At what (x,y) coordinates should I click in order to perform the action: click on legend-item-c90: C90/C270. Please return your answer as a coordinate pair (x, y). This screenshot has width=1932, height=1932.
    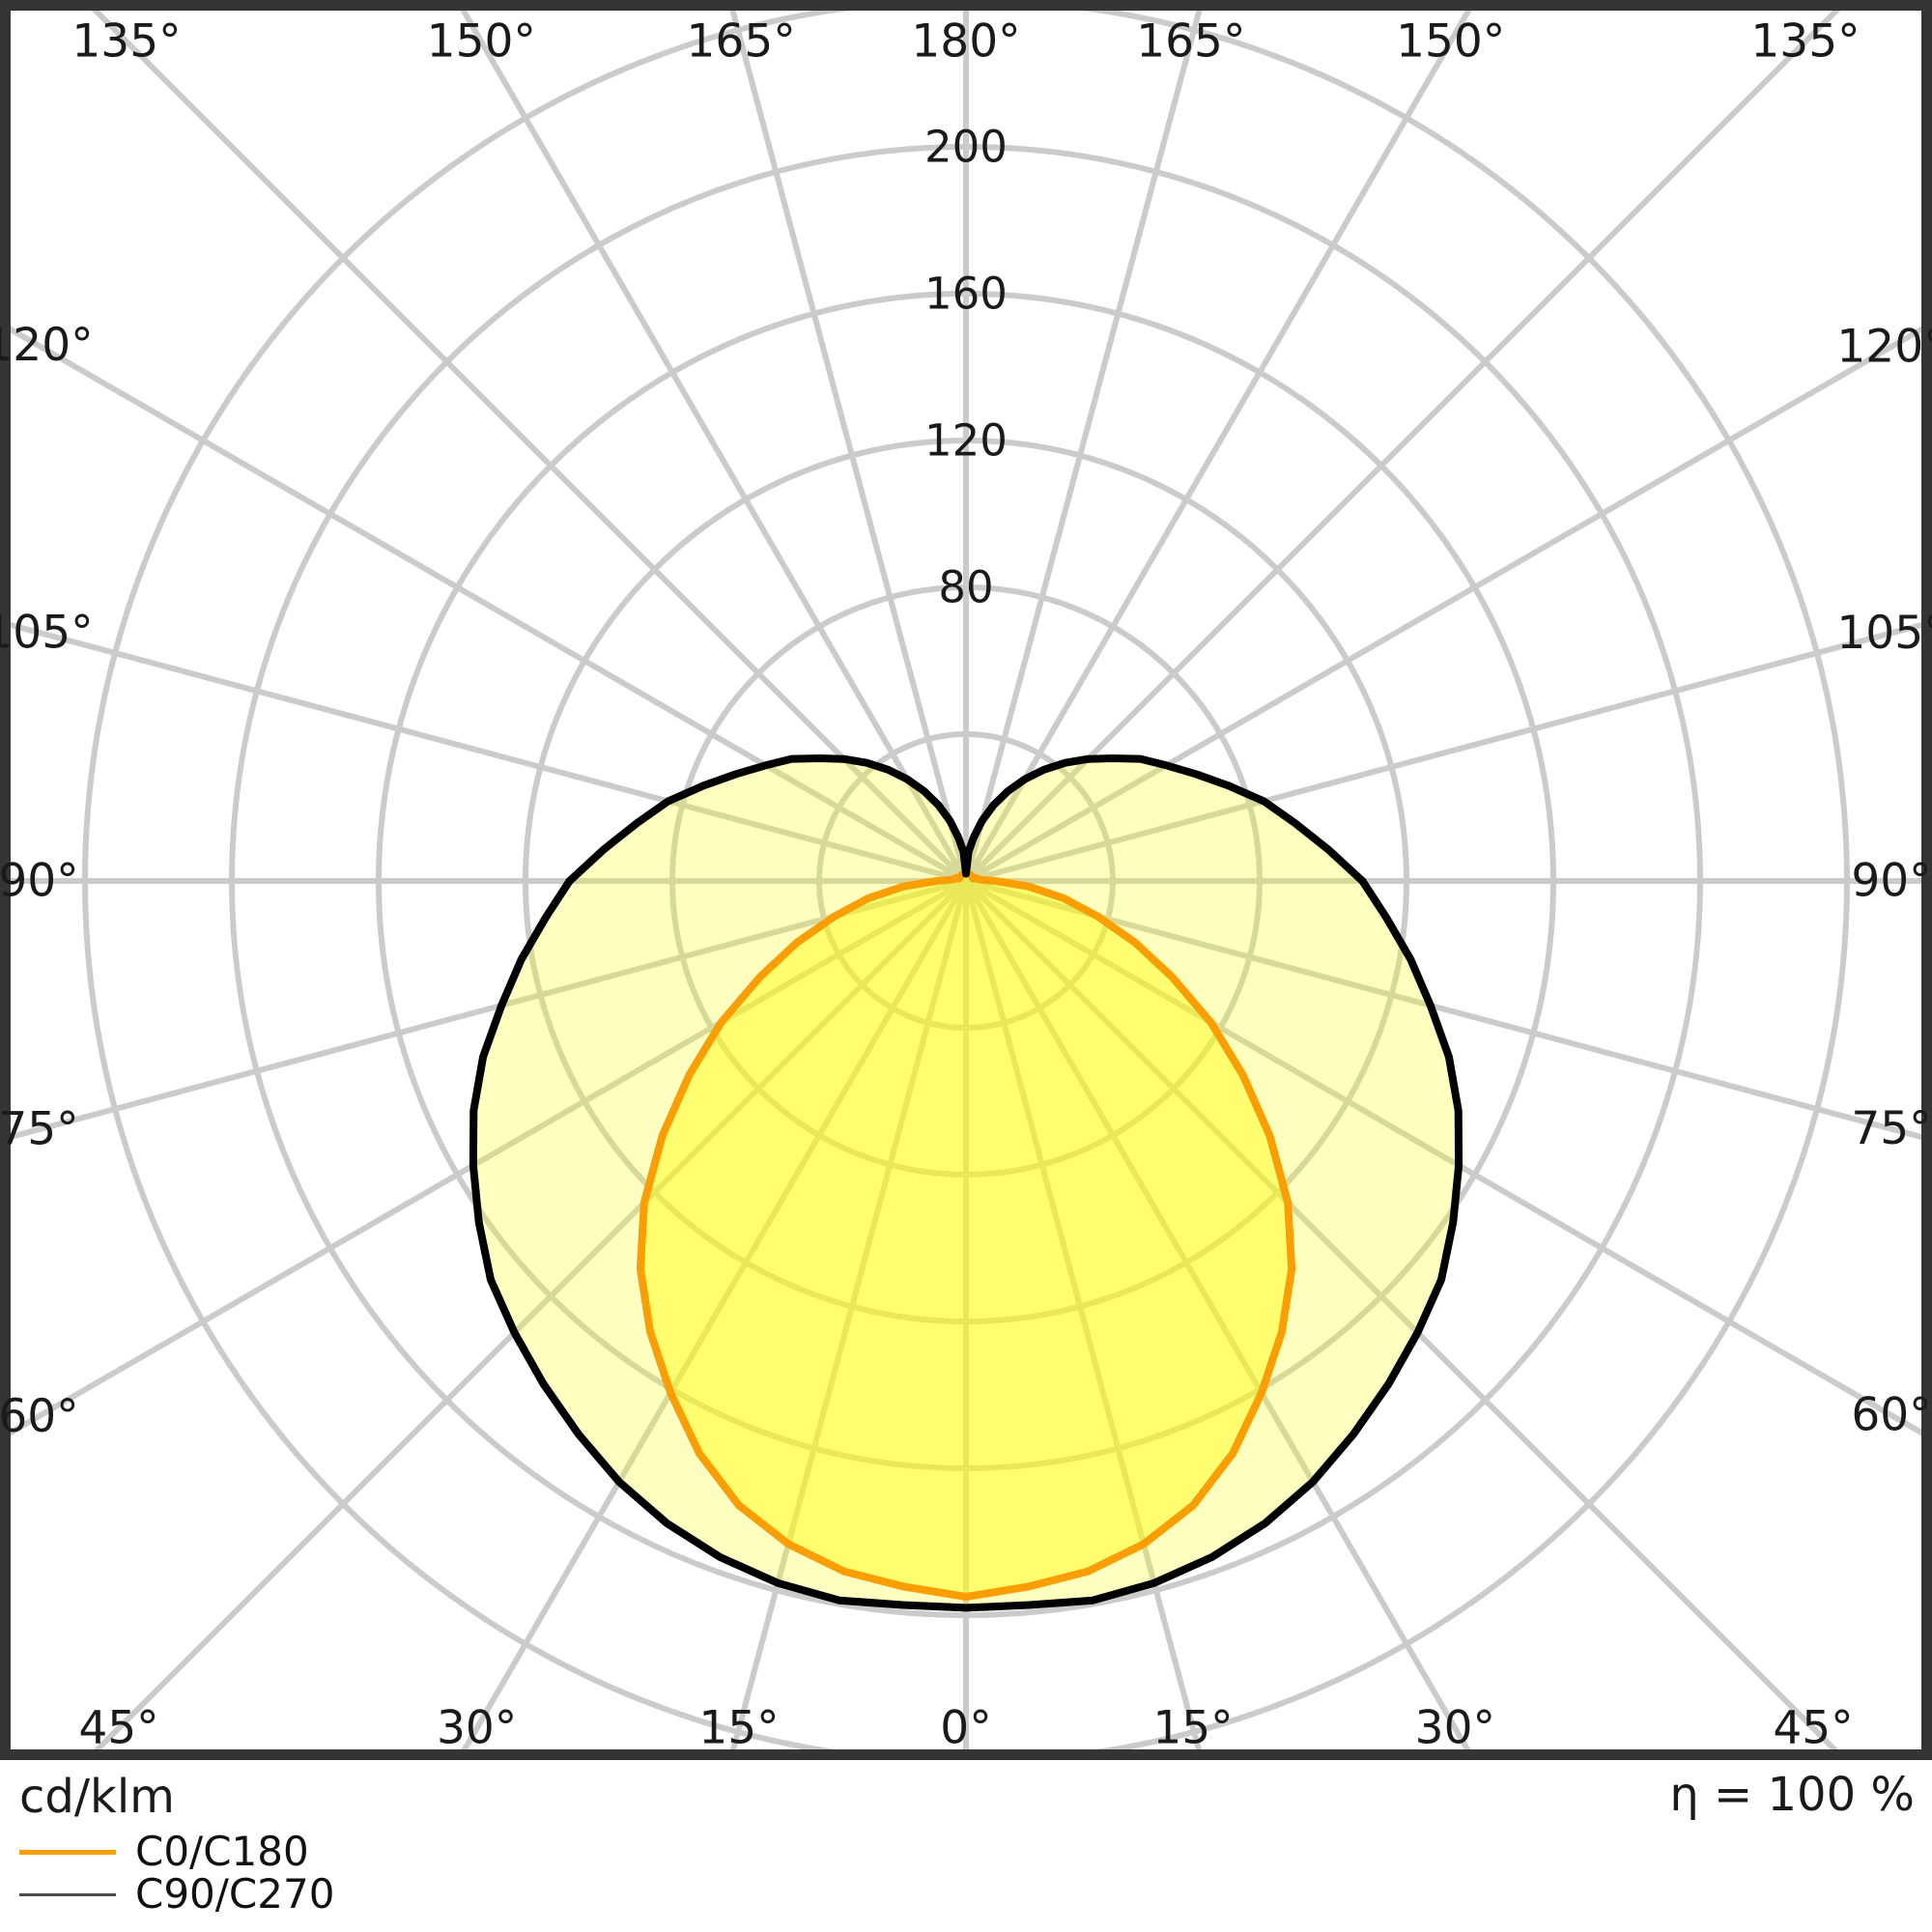
    Looking at the image, I should click on (176, 1894).